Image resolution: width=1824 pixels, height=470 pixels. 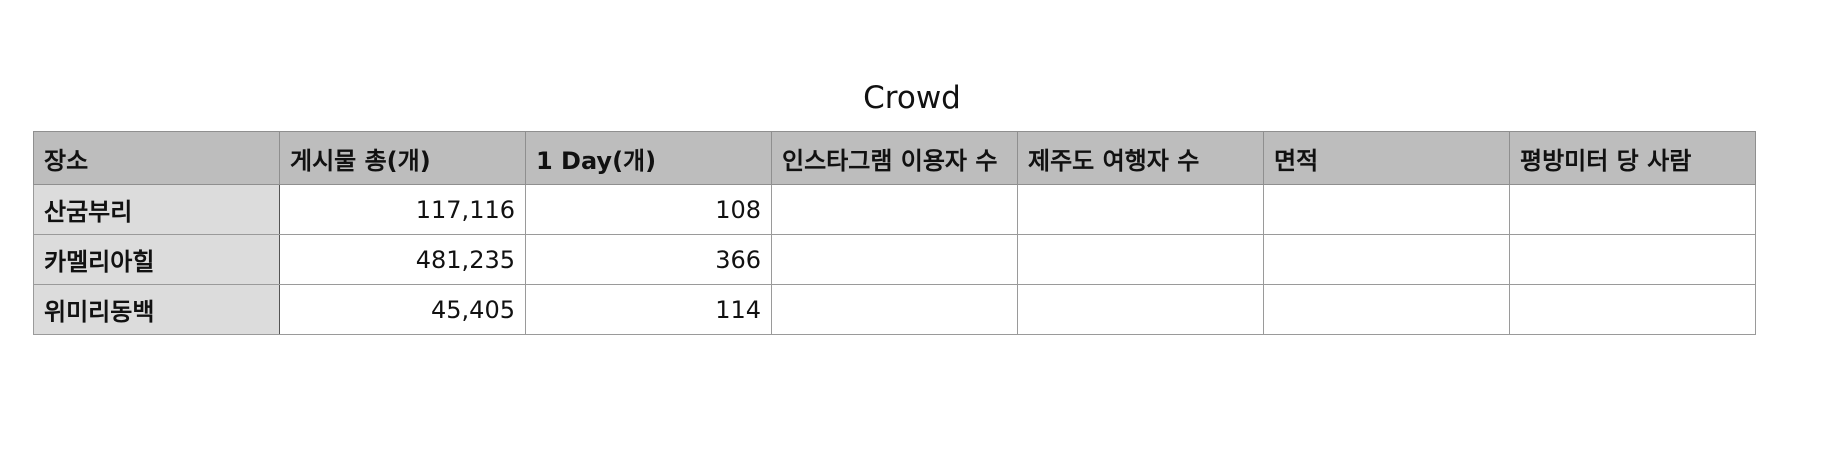 I want to click on cell-posts-total: 45,405, so click(x=402, y=309).